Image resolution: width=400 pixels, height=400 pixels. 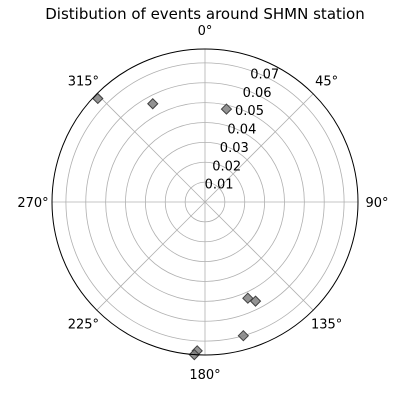 I want to click on theta-tick-label-225: 225°, so click(x=83, y=325).